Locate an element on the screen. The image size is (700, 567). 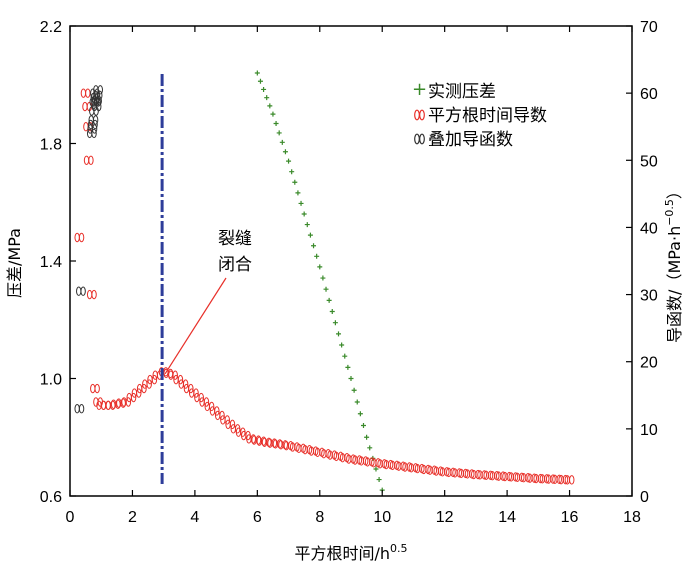
y2-tick-label: 20 is located at coordinates (649, 363).